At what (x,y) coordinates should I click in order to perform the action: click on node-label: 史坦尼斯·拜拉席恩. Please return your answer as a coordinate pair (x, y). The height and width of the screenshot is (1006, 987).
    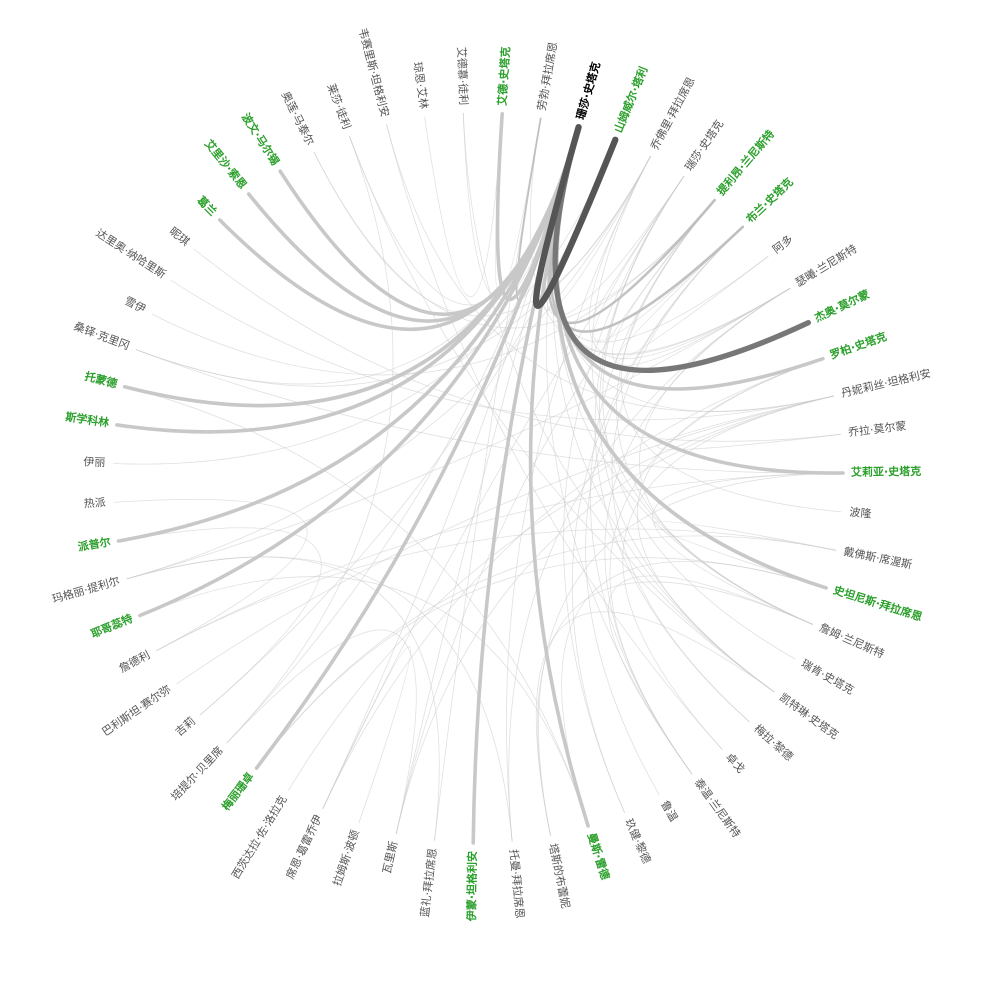
    Looking at the image, I should click on (878, 603).